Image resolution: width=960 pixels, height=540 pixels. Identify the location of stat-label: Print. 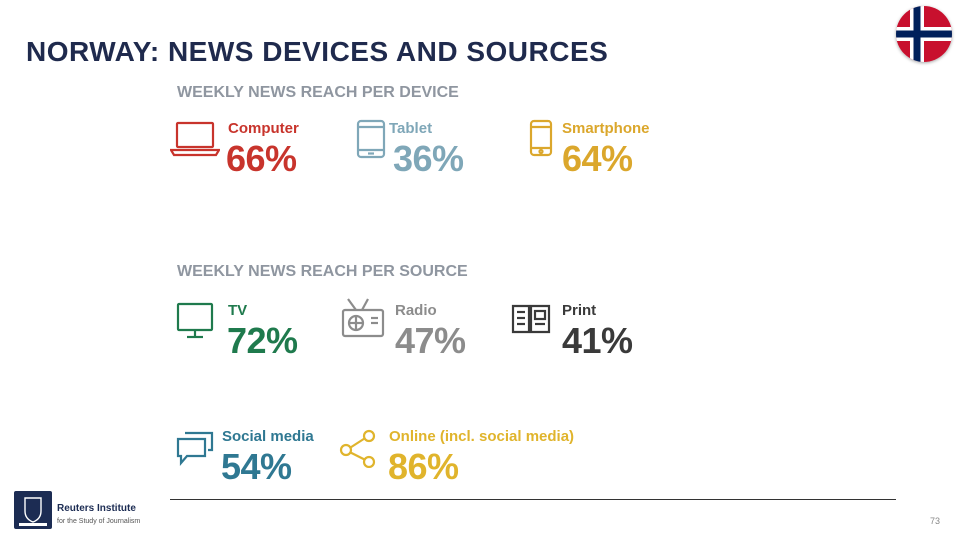
(579, 310).